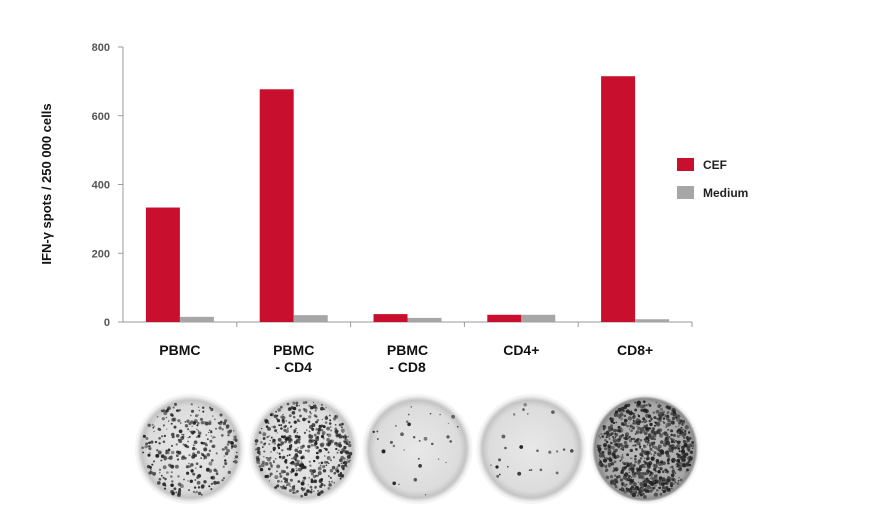 This screenshot has width=870, height=529. What do you see at coordinates (464, 324) in the screenshot?
I see `x-ticks` at bounding box center [464, 324].